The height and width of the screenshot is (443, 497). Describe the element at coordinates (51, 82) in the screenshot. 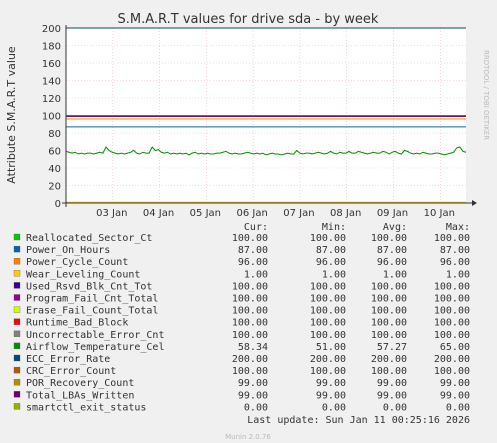

I see `y-tick-label: 140` at that location.